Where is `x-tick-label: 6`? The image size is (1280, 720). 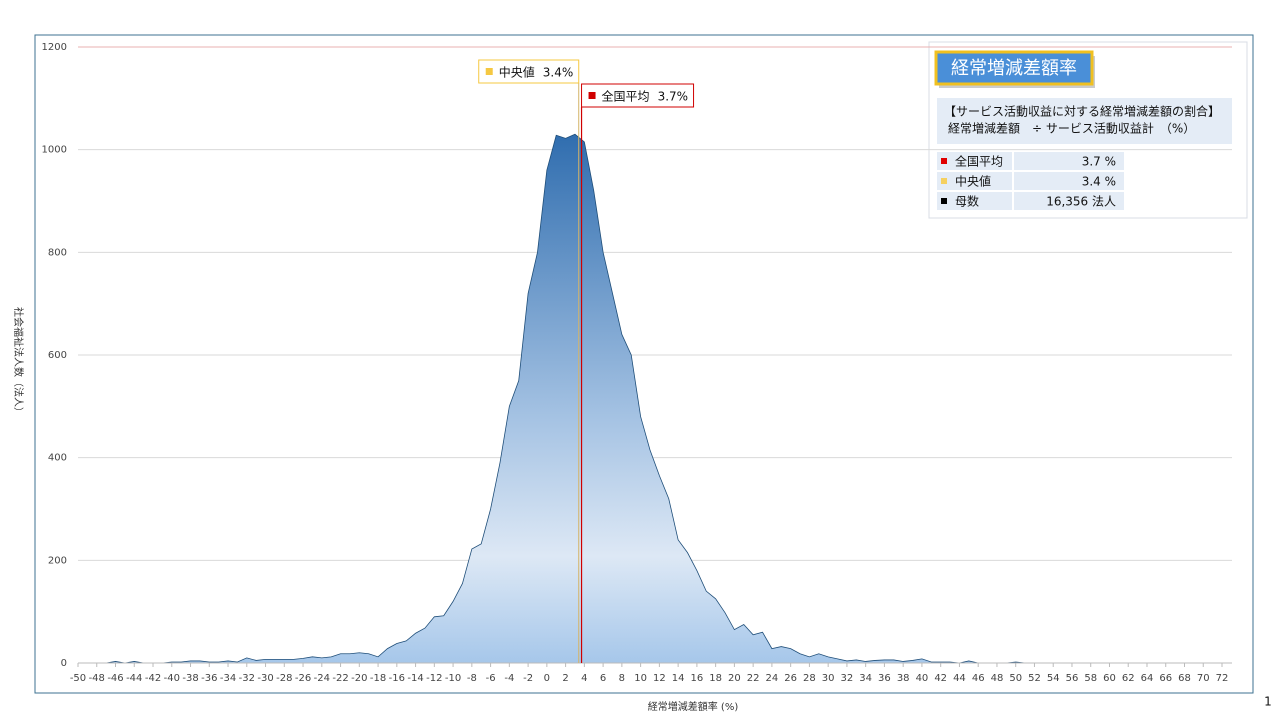 x-tick-label: 6 is located at coordinates (603, 678).